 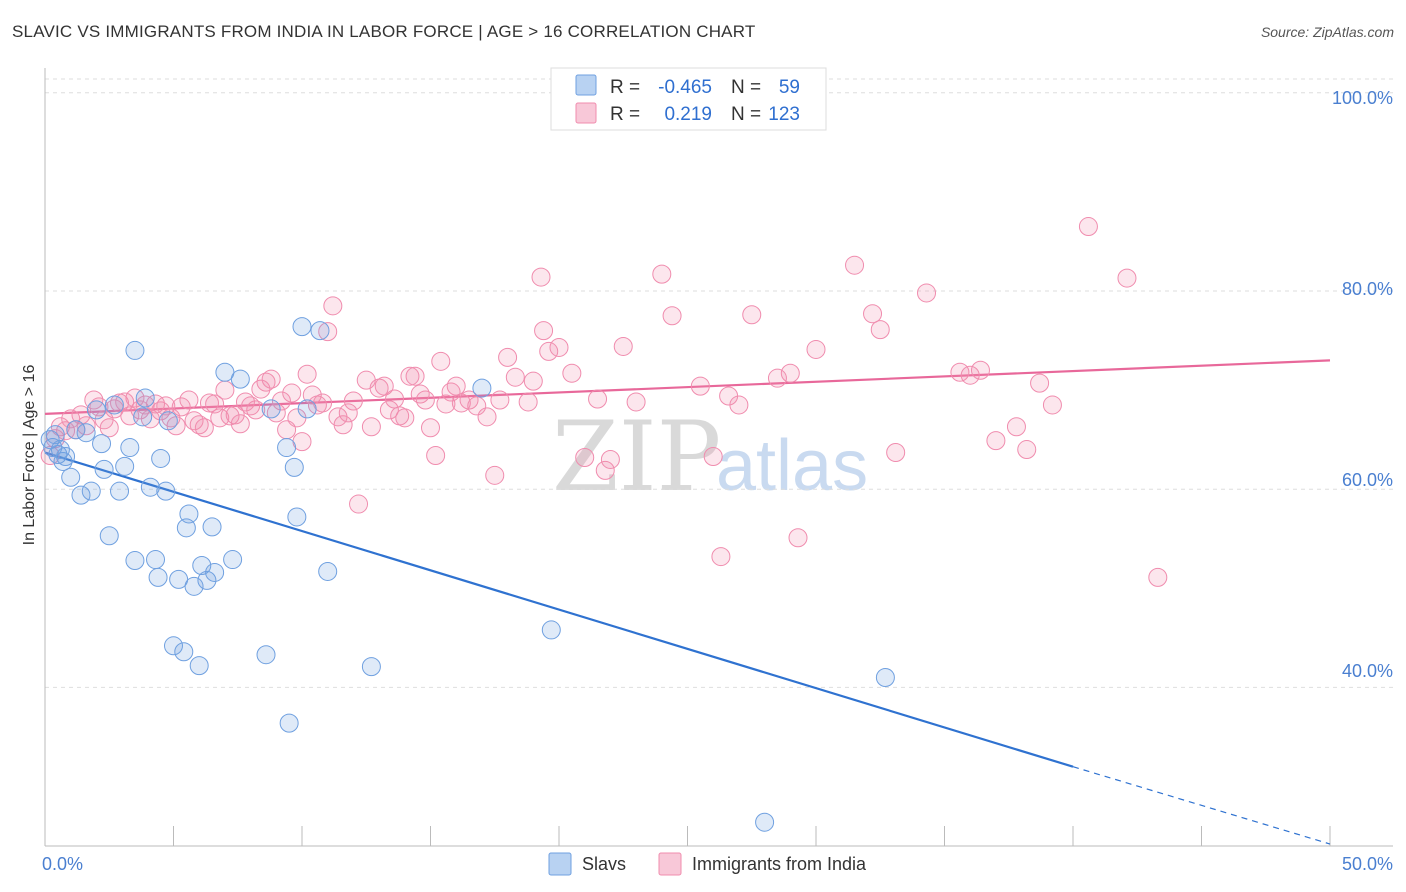 What do you see at coordinates (62, 864) in the screenshot?
I see `x-tick-label-0: 0.0%` at bounding box center [62, 864].